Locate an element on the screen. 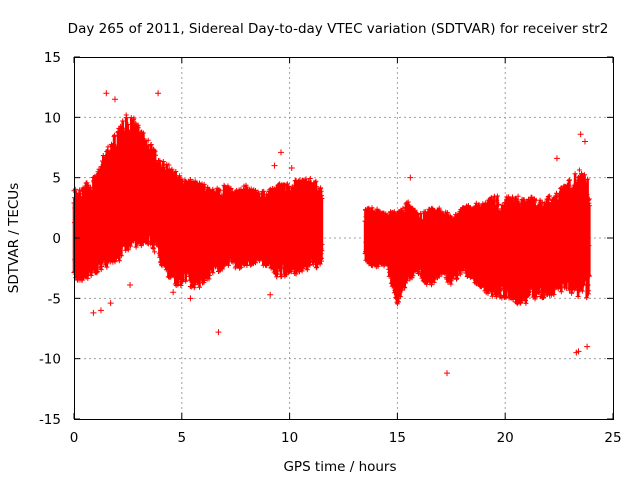 Image resolution: width=640 pixels, height=480 pixels. y-tick-label: 10 is located at coordinates (52, 118).